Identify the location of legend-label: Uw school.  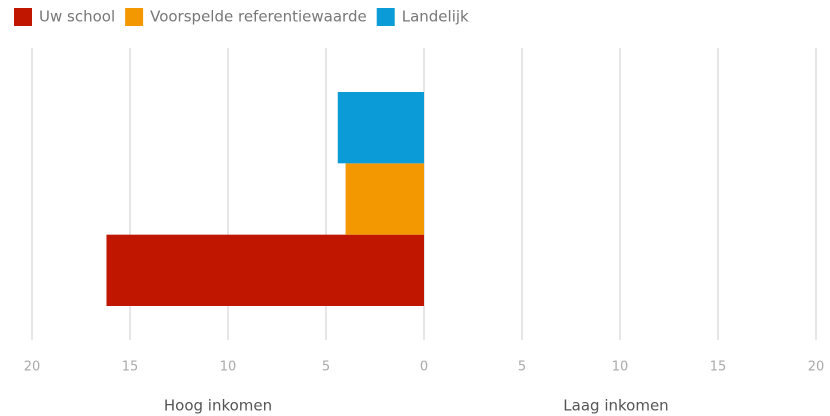
(77, 17).